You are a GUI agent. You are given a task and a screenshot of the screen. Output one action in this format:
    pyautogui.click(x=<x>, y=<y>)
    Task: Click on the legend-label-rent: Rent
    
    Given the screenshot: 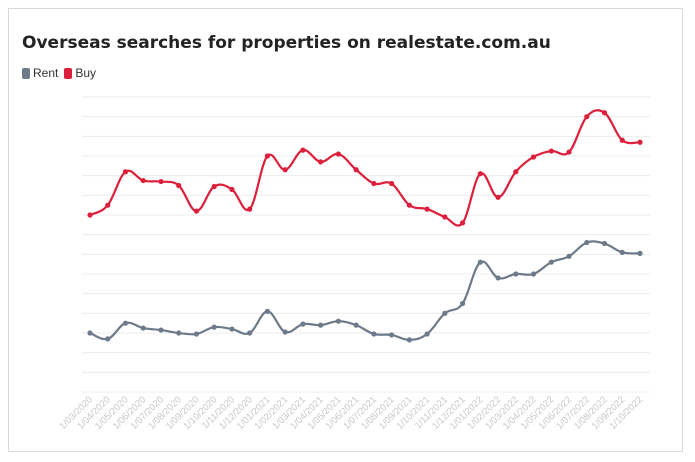 What is the action you would take?
    pyautogui.click(x=46, y=73)
    